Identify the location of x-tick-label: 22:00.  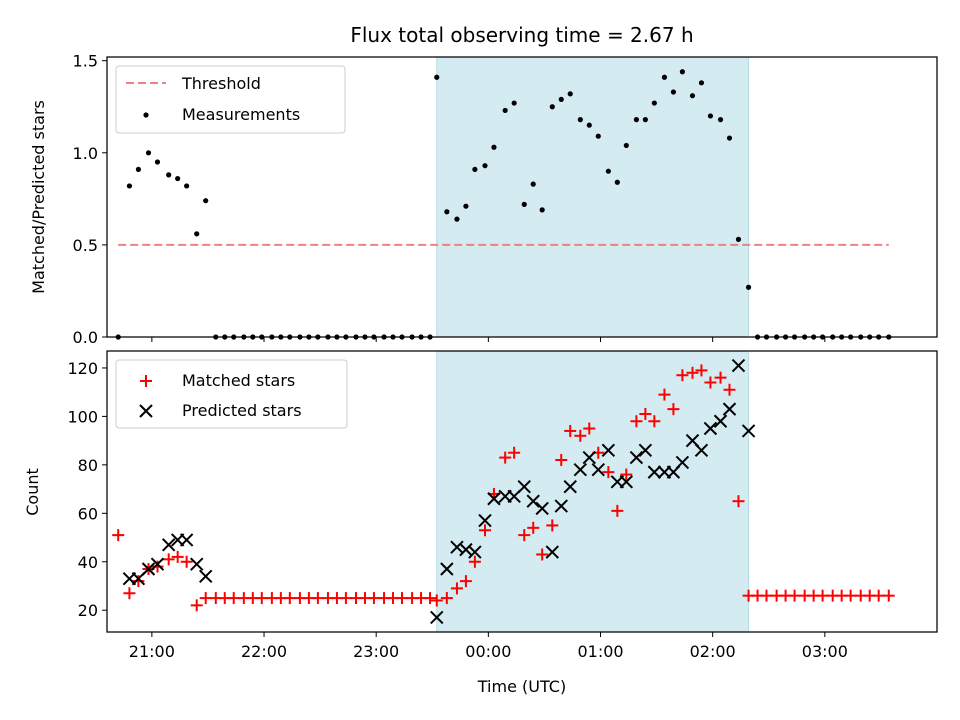
(264, 651).